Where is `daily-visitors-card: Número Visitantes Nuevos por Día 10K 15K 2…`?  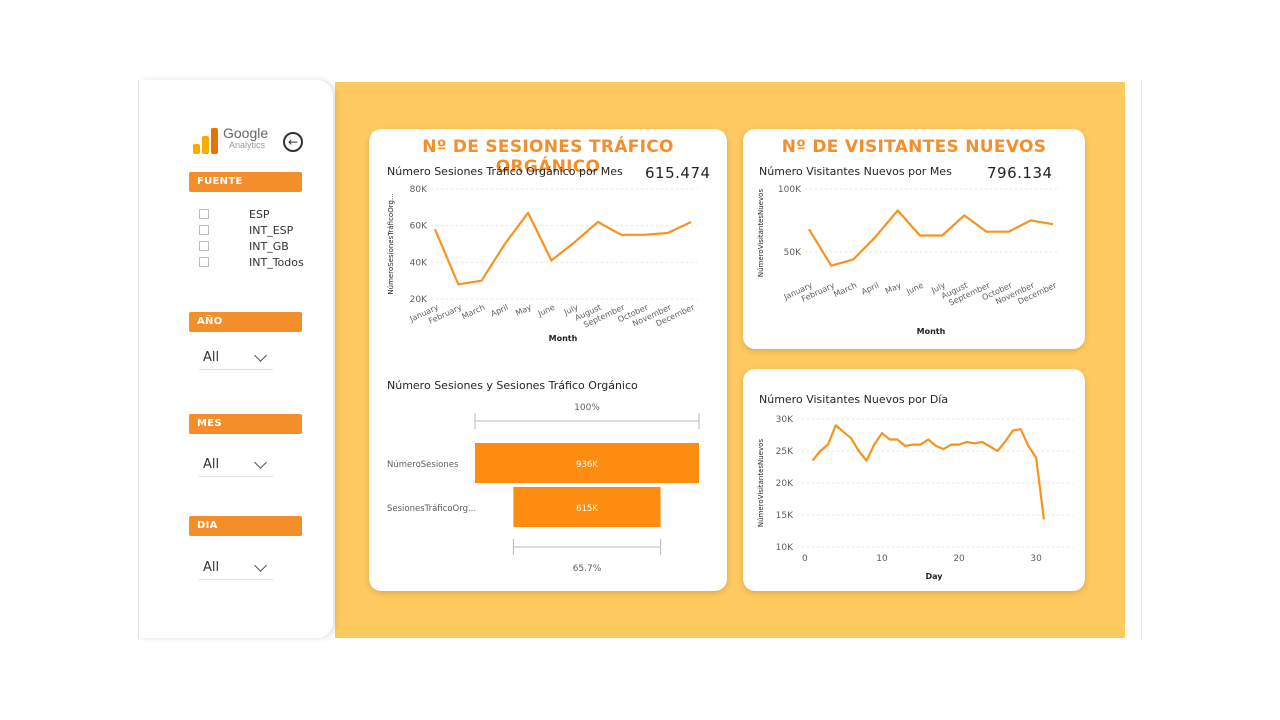
daily-visitors-card: Número Visitantes Nuevos por Día 10K 15K 2… is located at coordinates (914, 480).